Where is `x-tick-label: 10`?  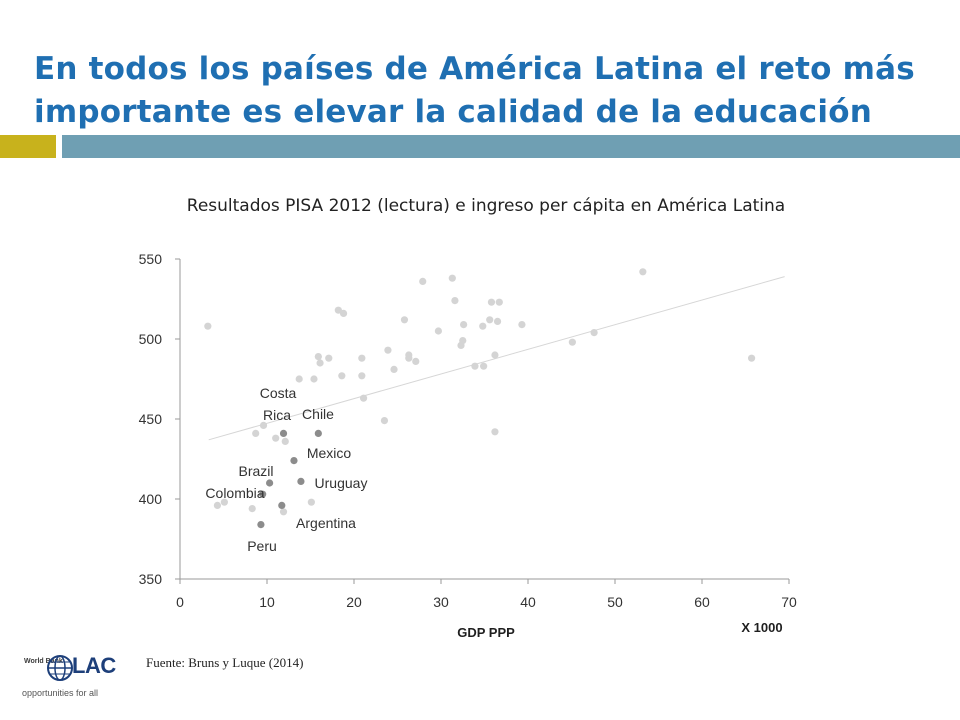
x-tick-label: 10 is located at coordinates (267, 602).